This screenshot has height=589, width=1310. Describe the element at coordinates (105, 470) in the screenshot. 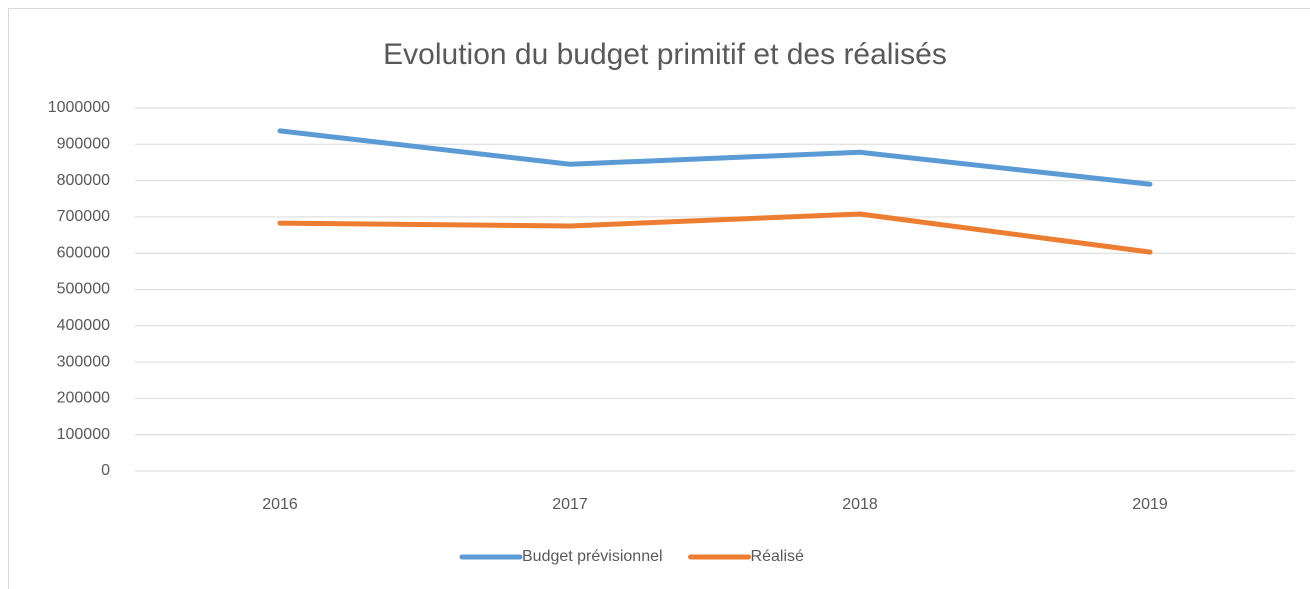

I see `y-tick-label: 0` at that location.